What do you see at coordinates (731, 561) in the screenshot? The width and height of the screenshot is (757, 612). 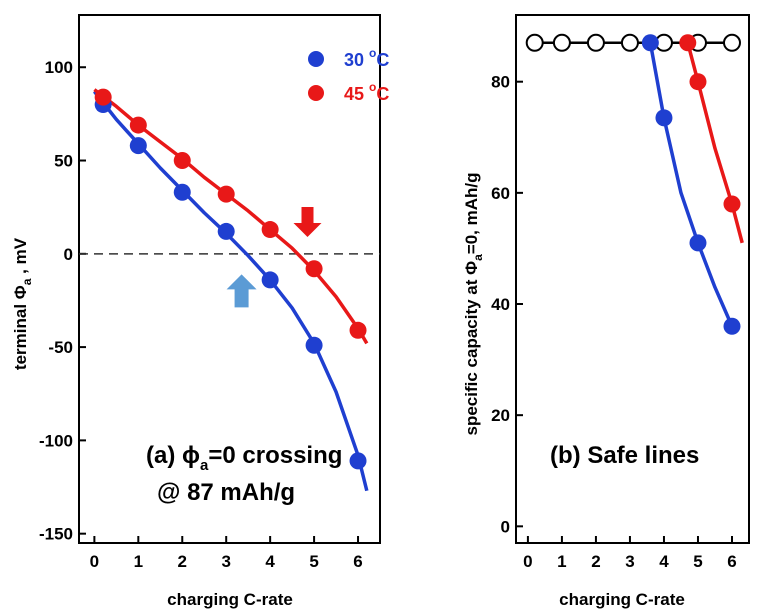 I see `panel-b-xtick-label: 6` at bounding box center [731, 561].